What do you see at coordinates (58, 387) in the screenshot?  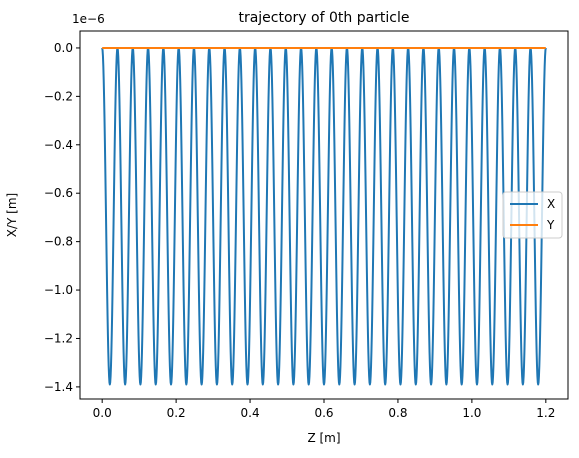 I see `y-tick-label: −1.4` at bounding box center [58, 387].